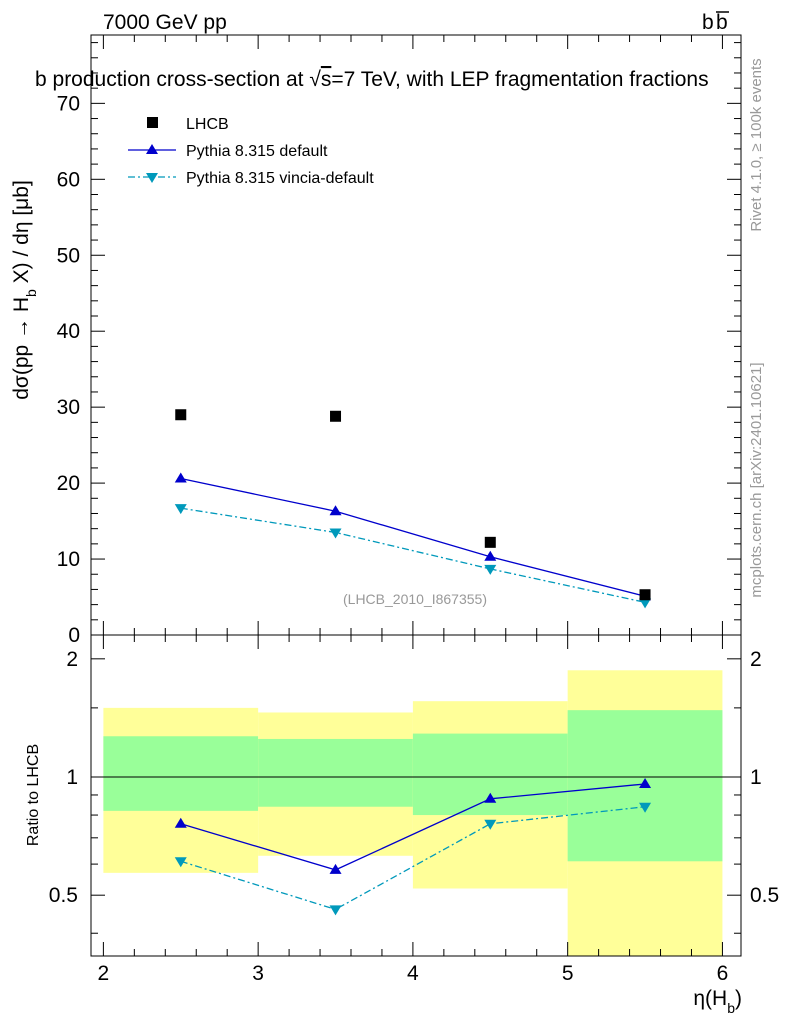 This screenshot has width=786, height=1024. I want to click on analysis-watermark: (LHCB_2010_I867355), so click(415, 599).